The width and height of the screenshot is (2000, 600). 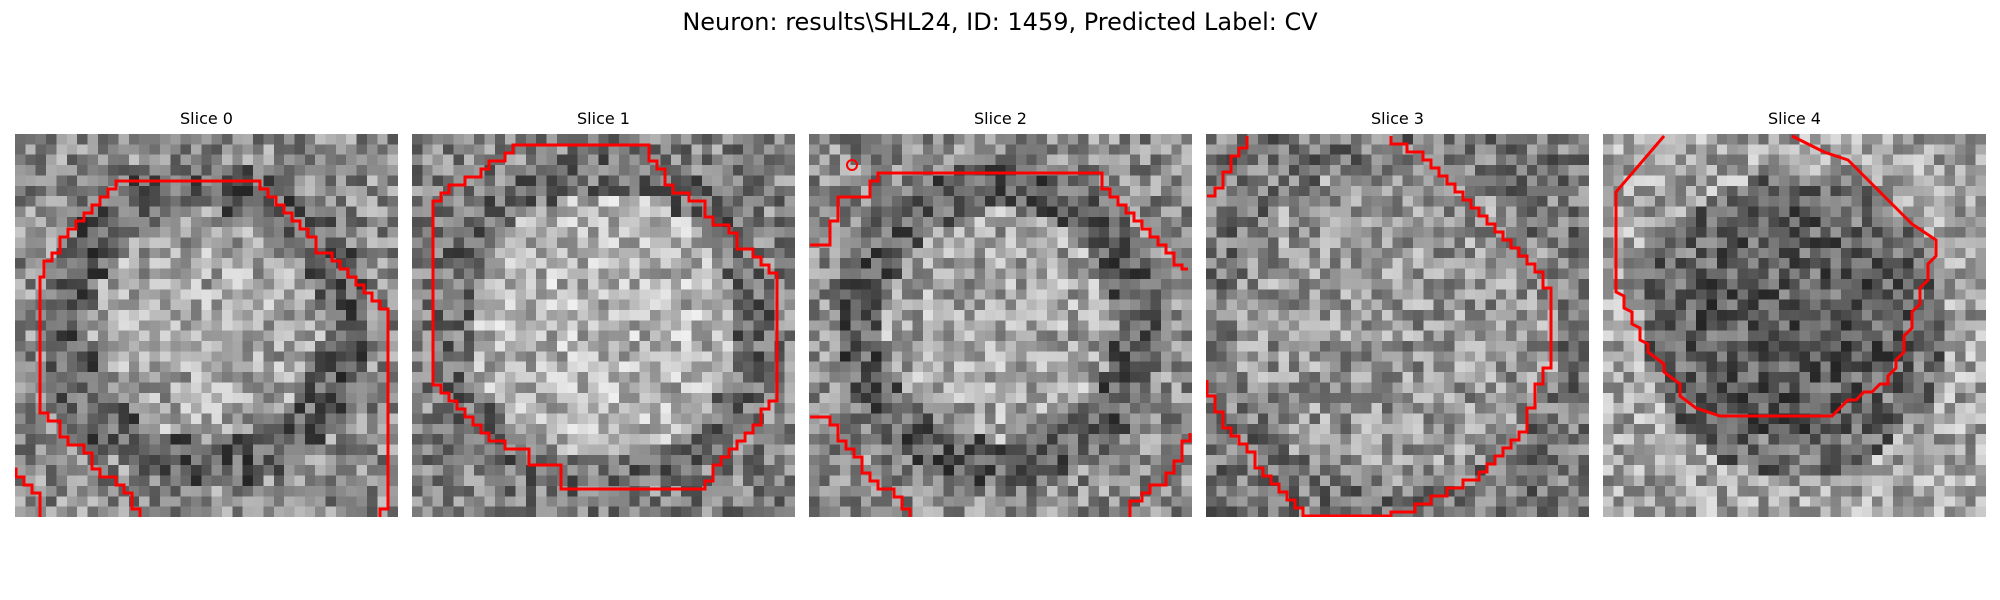 I want to click on slice-panel-2: Slice 2, so click(x=1000, y=313).